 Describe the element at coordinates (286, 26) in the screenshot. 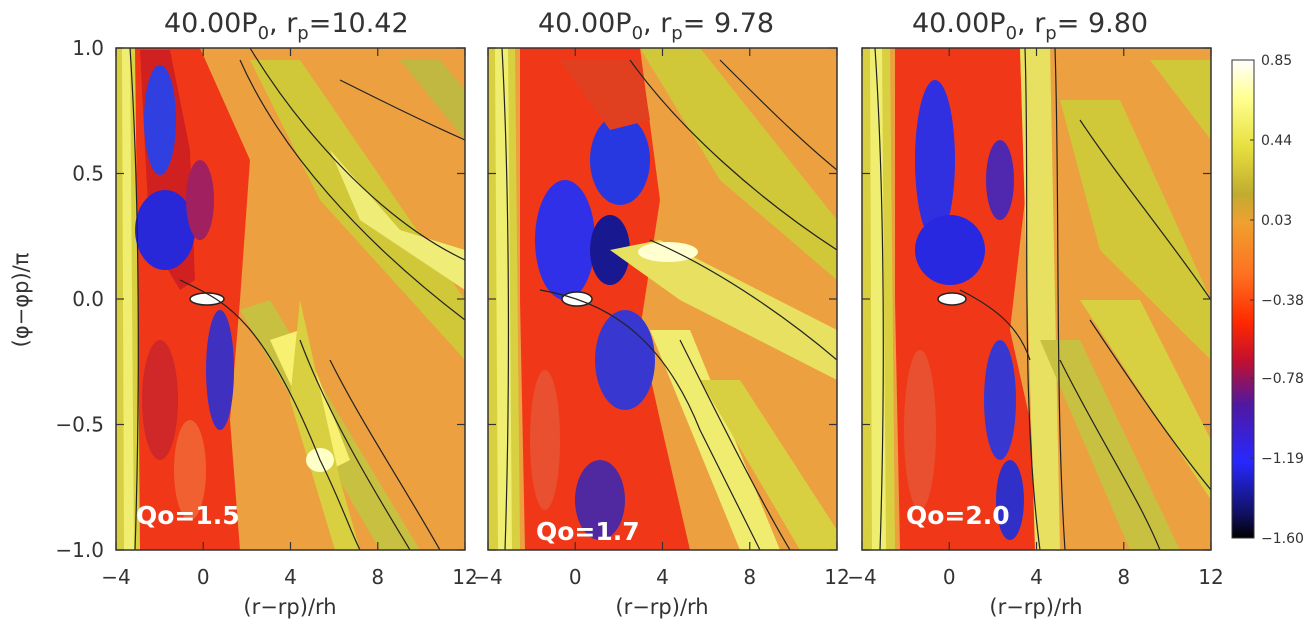

I see `panel-1-title: 40.00P0, rp=10.42` at that location.